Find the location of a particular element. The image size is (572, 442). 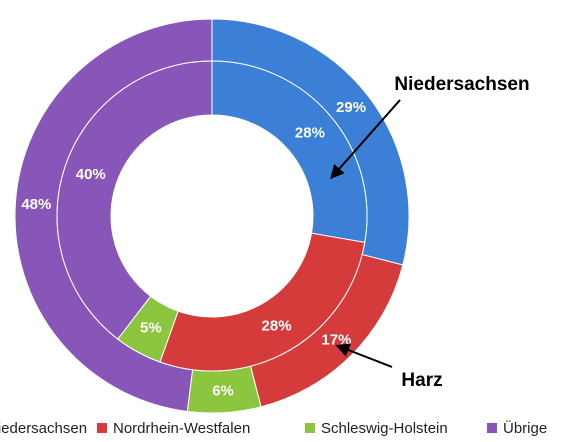

legend-label: Übrige is located at coordinates (525, 428).